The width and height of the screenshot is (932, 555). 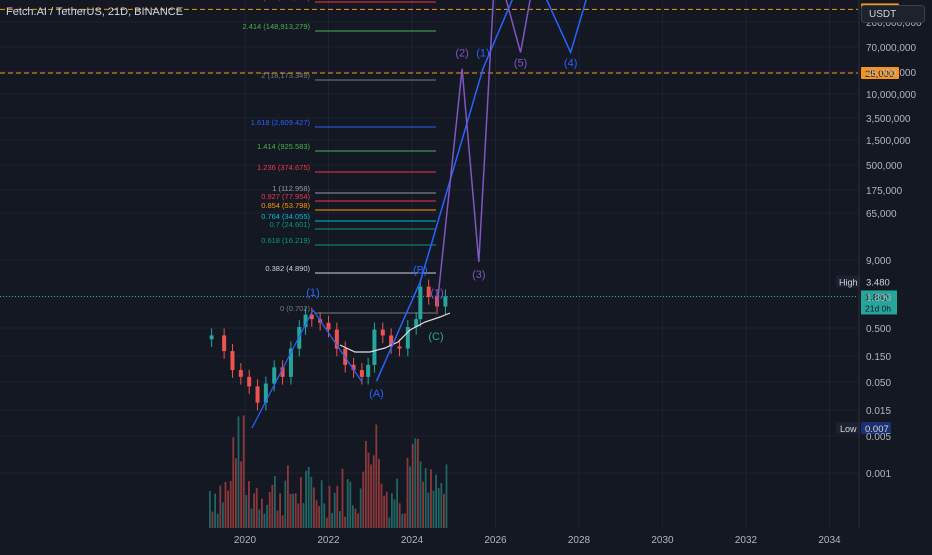 What do you see at coordinates (848, 281) in the screenshot?
I see `high-label-bg` at bounding box center [848, 281].